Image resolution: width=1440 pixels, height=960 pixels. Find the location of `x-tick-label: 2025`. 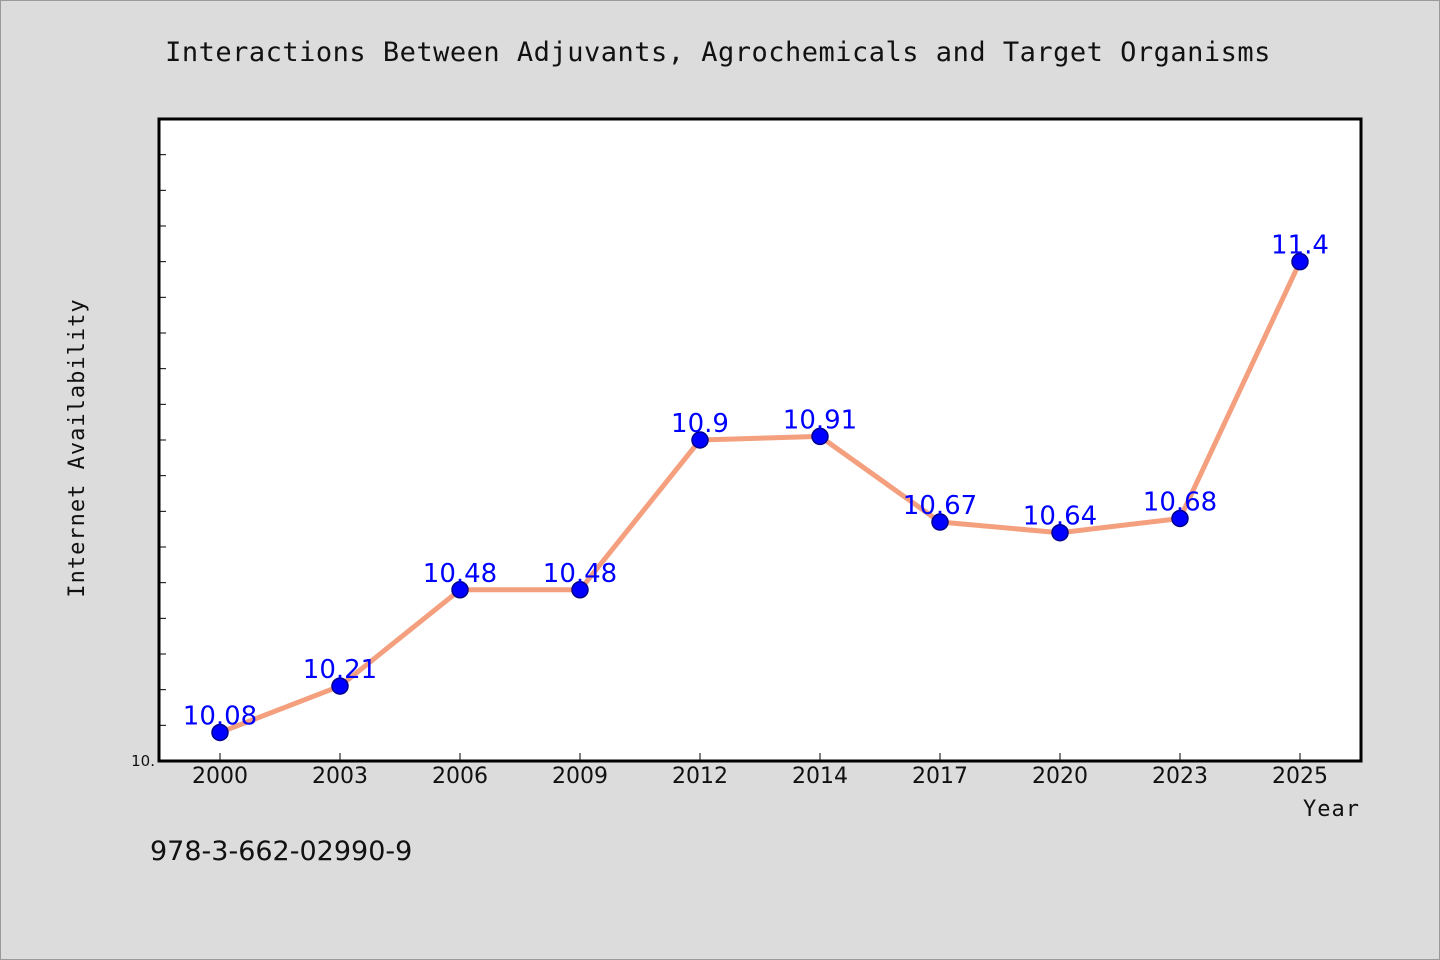

x-tick-label: 2025 is located at coordinates (1300, 776).